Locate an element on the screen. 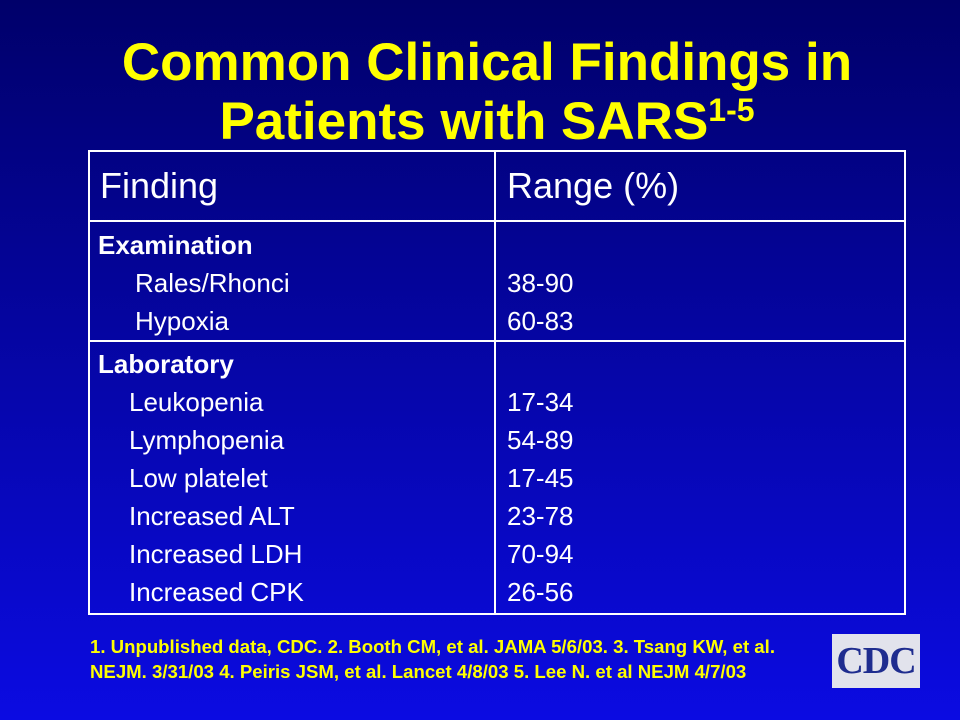 The height and width of the screenshot is (720, 960). table-header-row: Finding Range (%) is located at coordinates (497, 187).